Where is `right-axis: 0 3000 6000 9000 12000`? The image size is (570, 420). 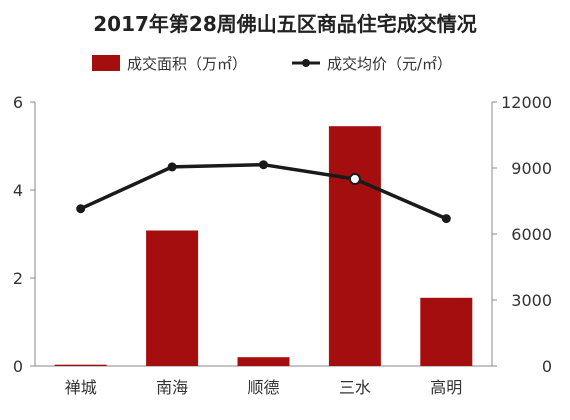
right-axis: 0 3000 6000 9000 12000 is located at coordinates (521, 234).